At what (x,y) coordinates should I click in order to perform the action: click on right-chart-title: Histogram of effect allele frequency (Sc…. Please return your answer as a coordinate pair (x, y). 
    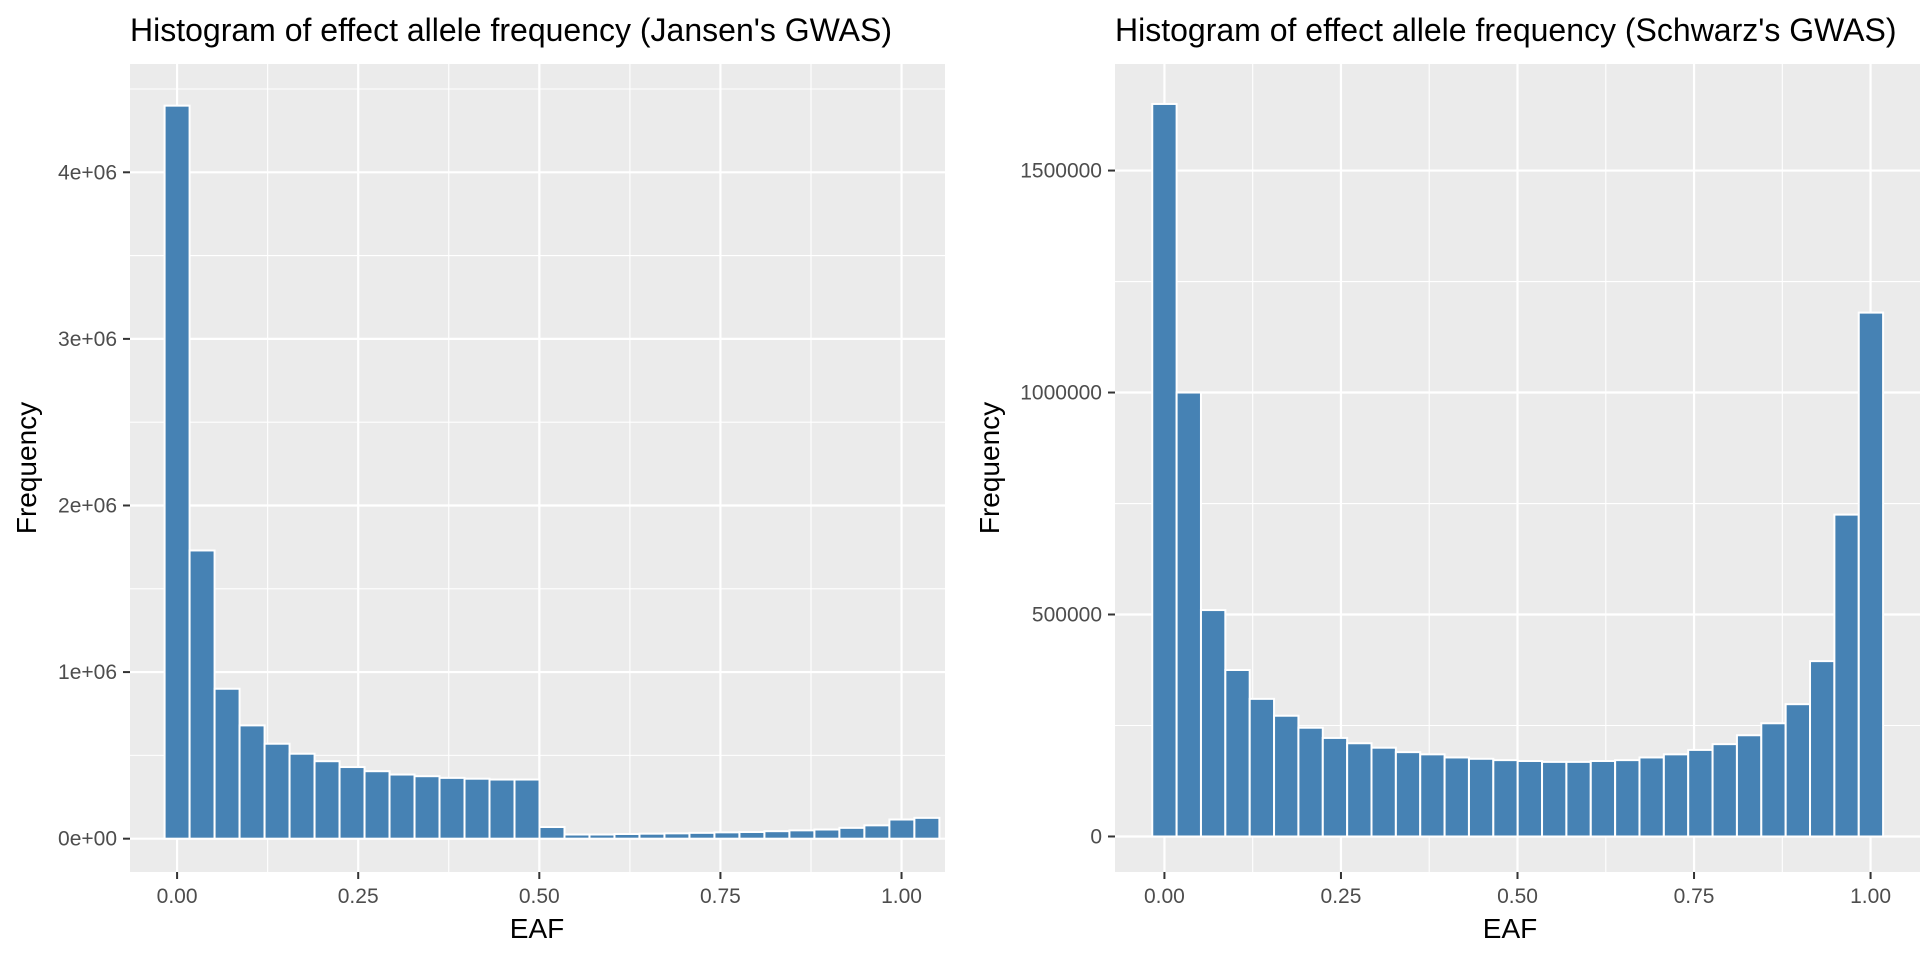
    Looking at the image, I should click on (1506, 30).